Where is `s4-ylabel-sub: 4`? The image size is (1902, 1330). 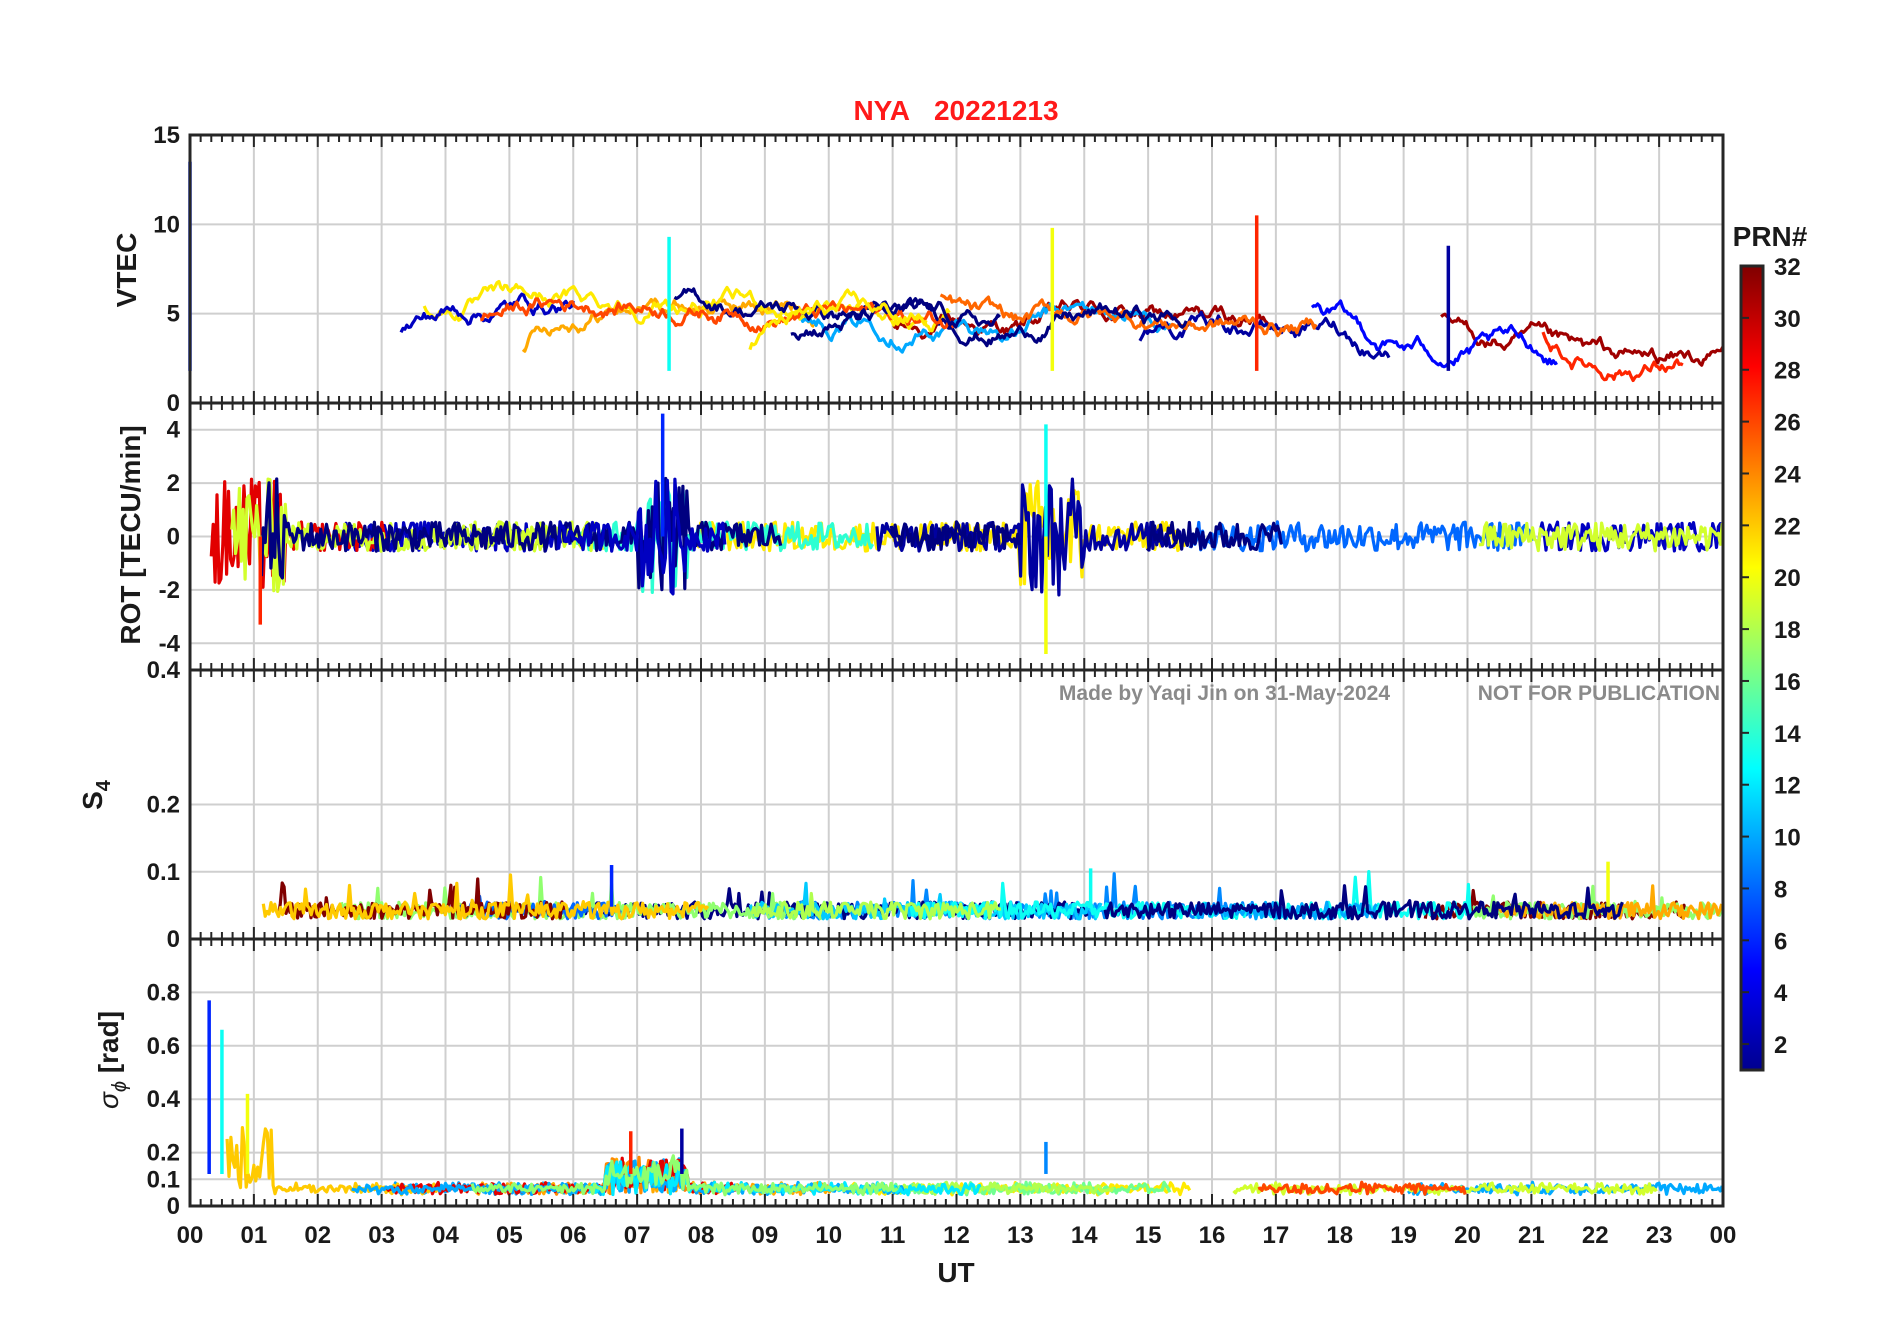
s4-ylabel-sub: 4 is located at coordinates (104, 785).